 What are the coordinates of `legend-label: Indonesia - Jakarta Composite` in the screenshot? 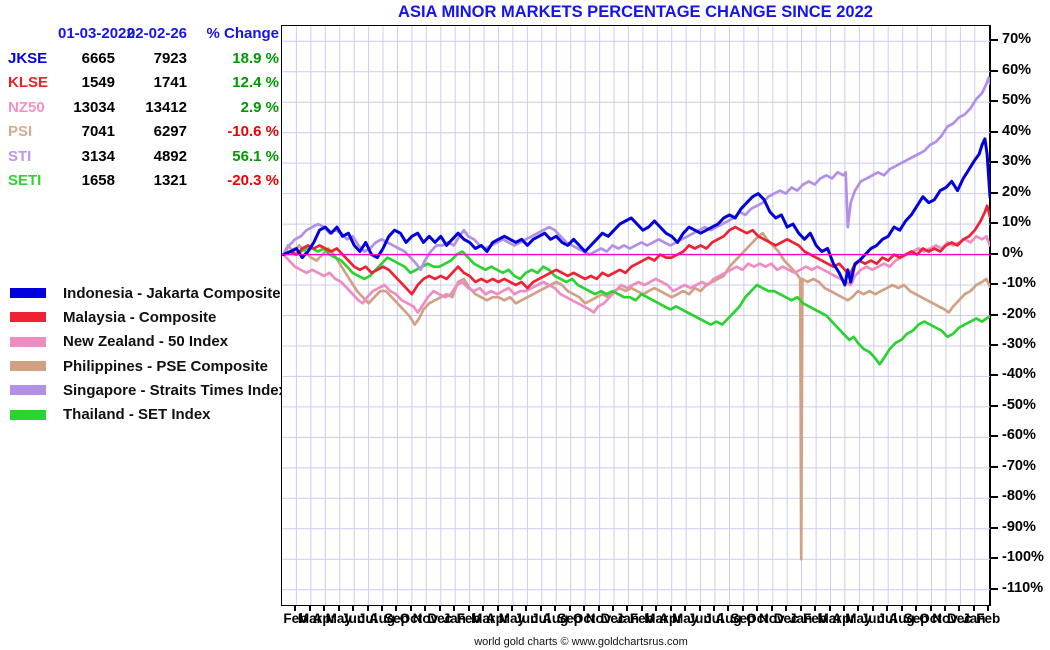 It's located at (172, 293).